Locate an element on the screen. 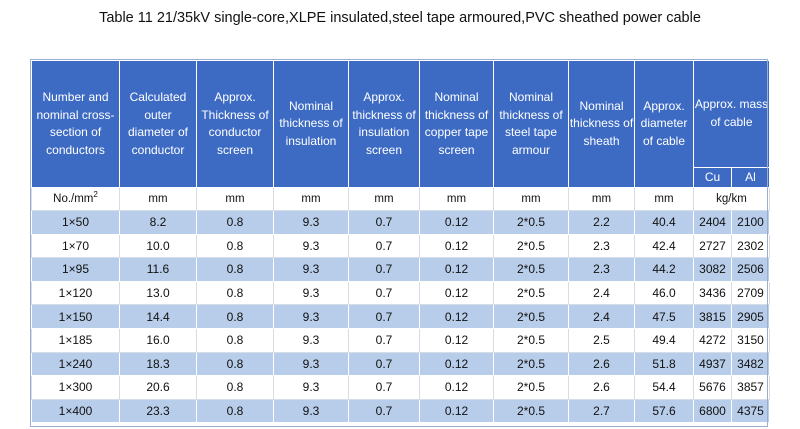  value-cell: 5676 is located at coordinates (712, 387).